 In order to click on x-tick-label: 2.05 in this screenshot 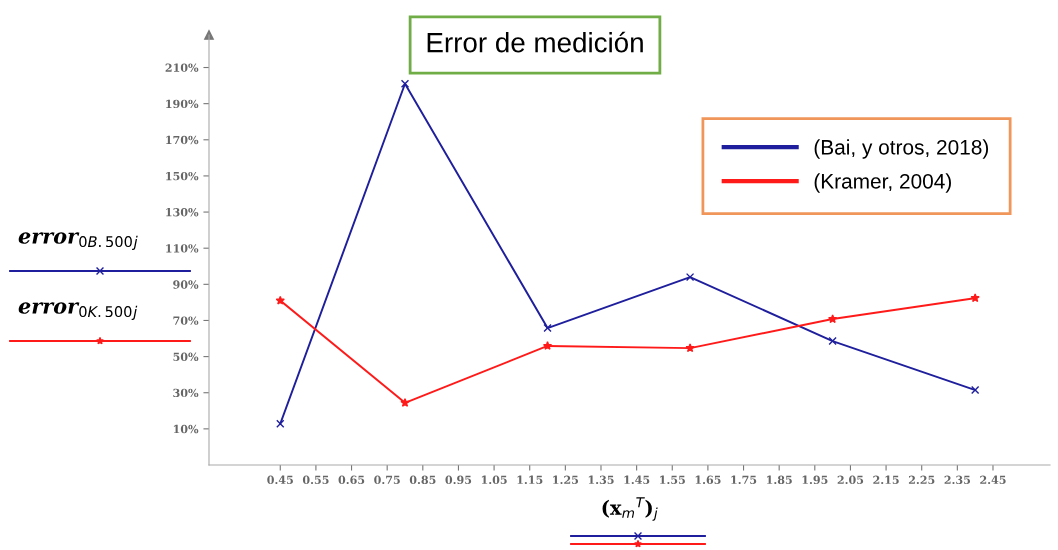, I will do `click(850, 480)`.